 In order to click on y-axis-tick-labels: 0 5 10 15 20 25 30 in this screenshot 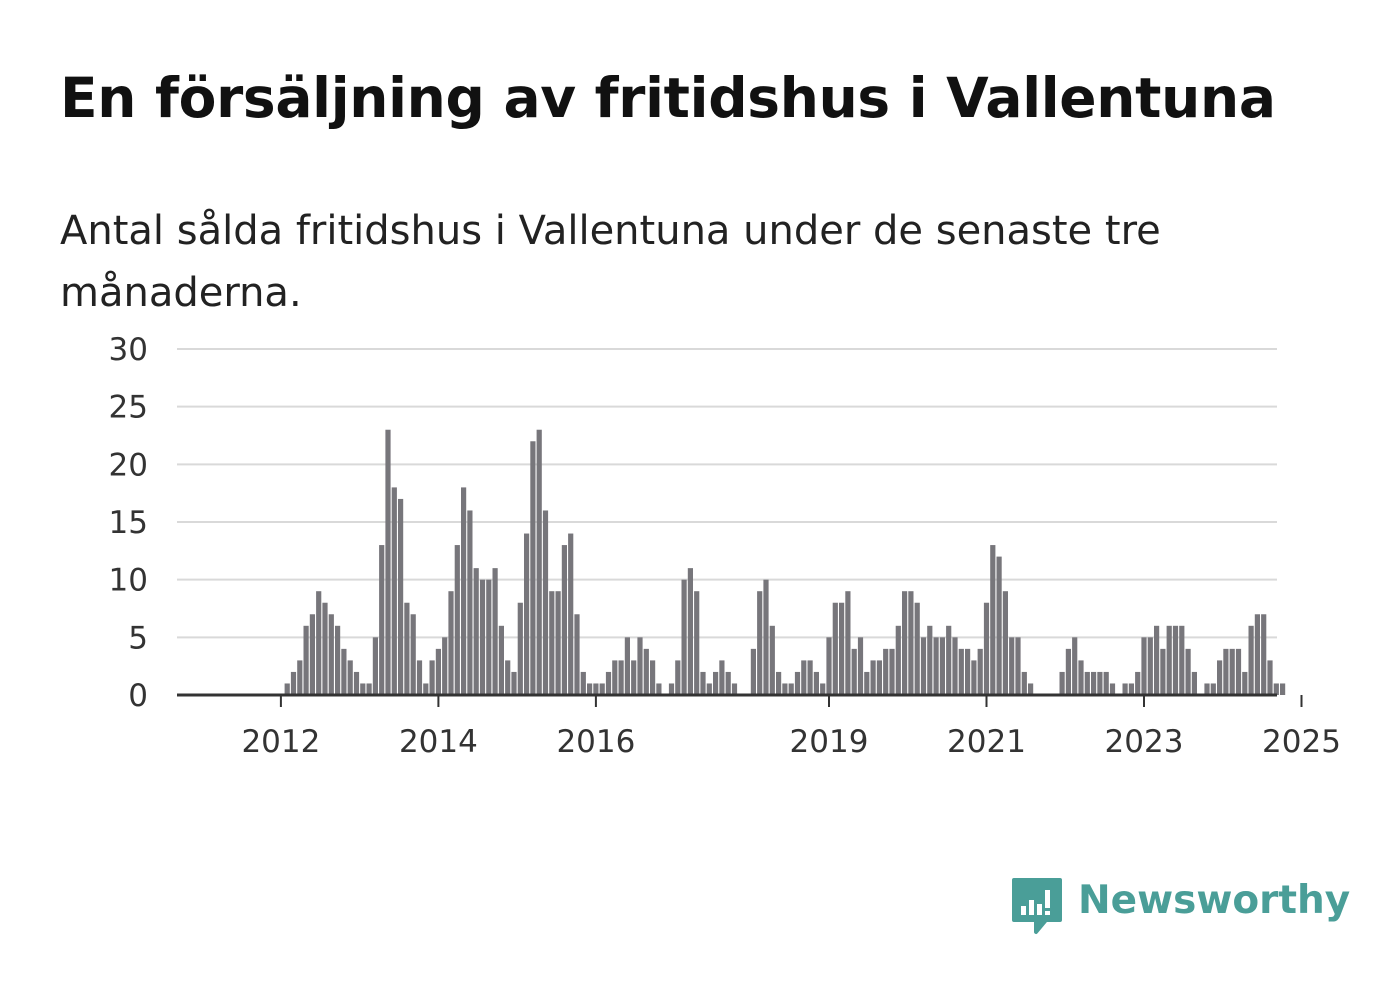, I will do `click(128, 523)`.